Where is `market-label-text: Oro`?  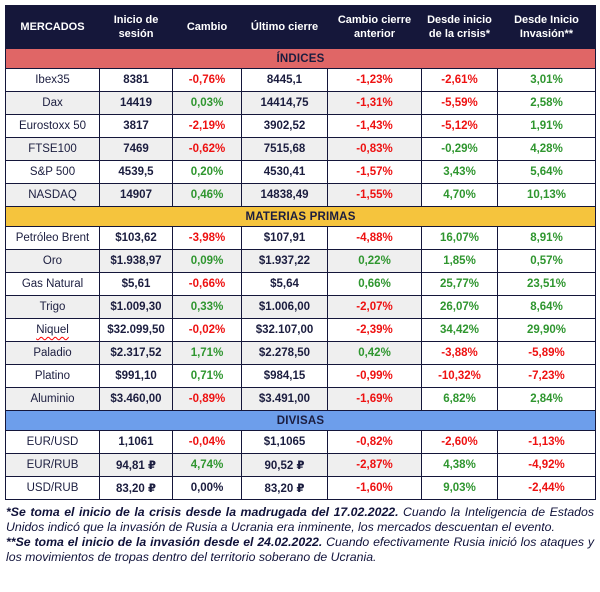
market-label-text: Oro is located at coordinates (52, 261).